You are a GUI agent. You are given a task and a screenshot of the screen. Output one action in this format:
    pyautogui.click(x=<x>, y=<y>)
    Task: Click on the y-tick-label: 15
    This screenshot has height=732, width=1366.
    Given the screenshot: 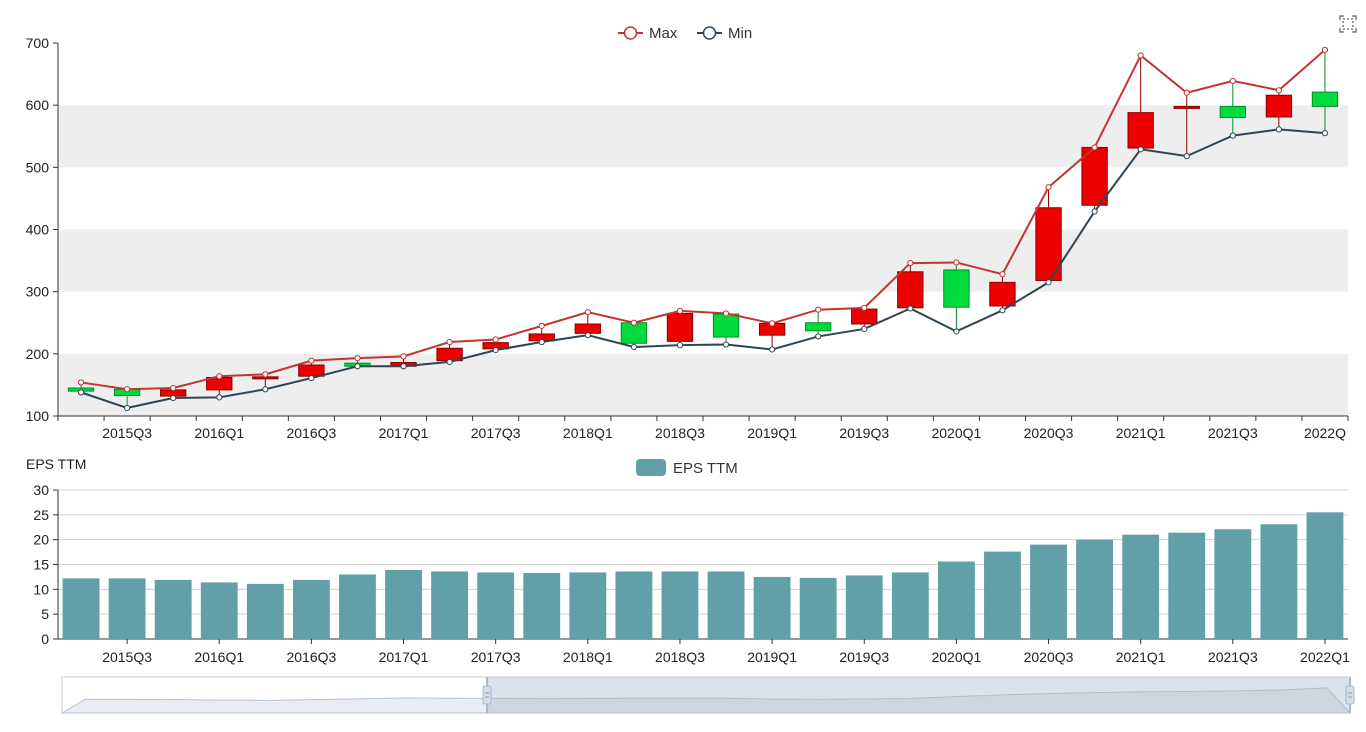 What is the action you would take?
    pyautogui.click(x=41, y=565)
    